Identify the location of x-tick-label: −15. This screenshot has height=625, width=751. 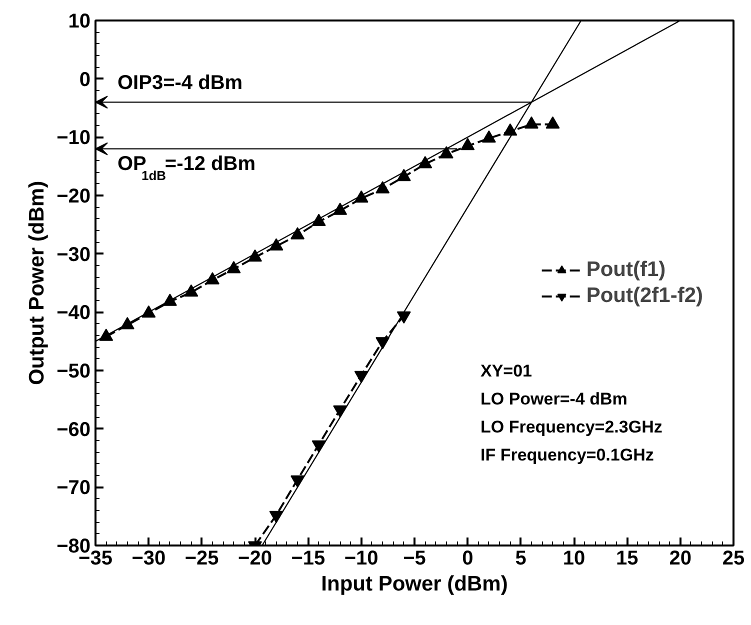
(308, 559).